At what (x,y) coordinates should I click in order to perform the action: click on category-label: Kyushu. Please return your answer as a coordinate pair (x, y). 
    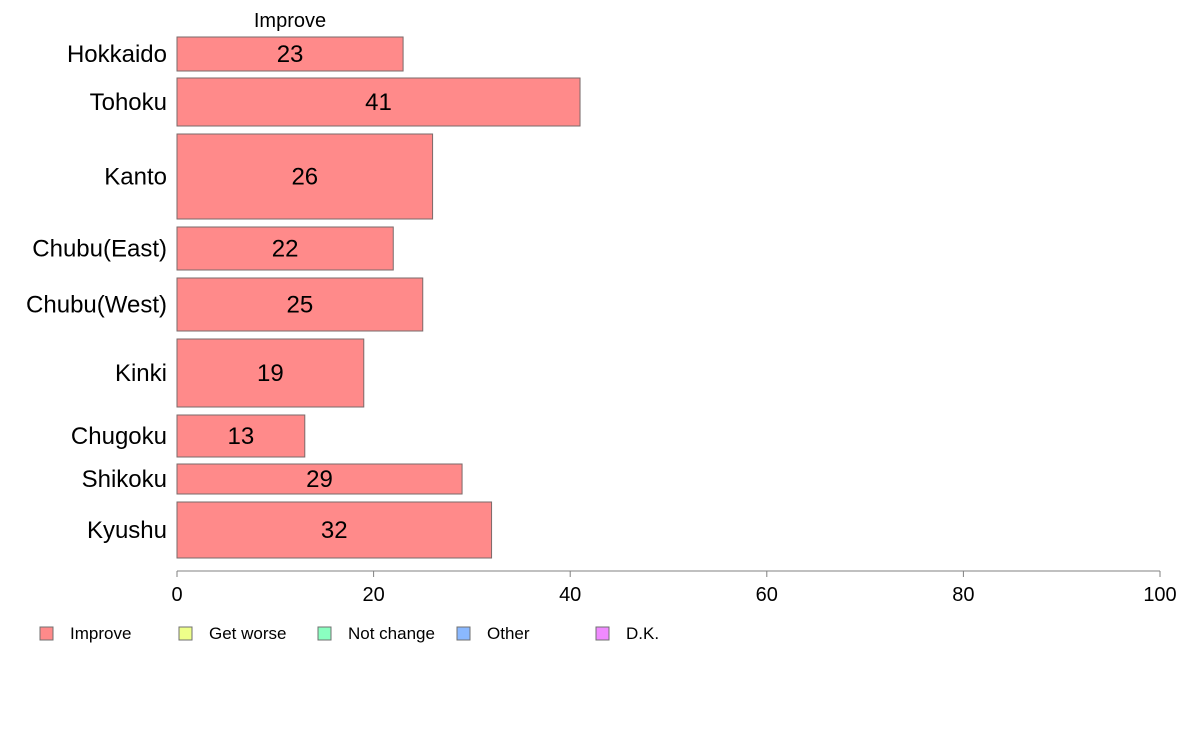
    Looking at the image, I should click on (127, 530).